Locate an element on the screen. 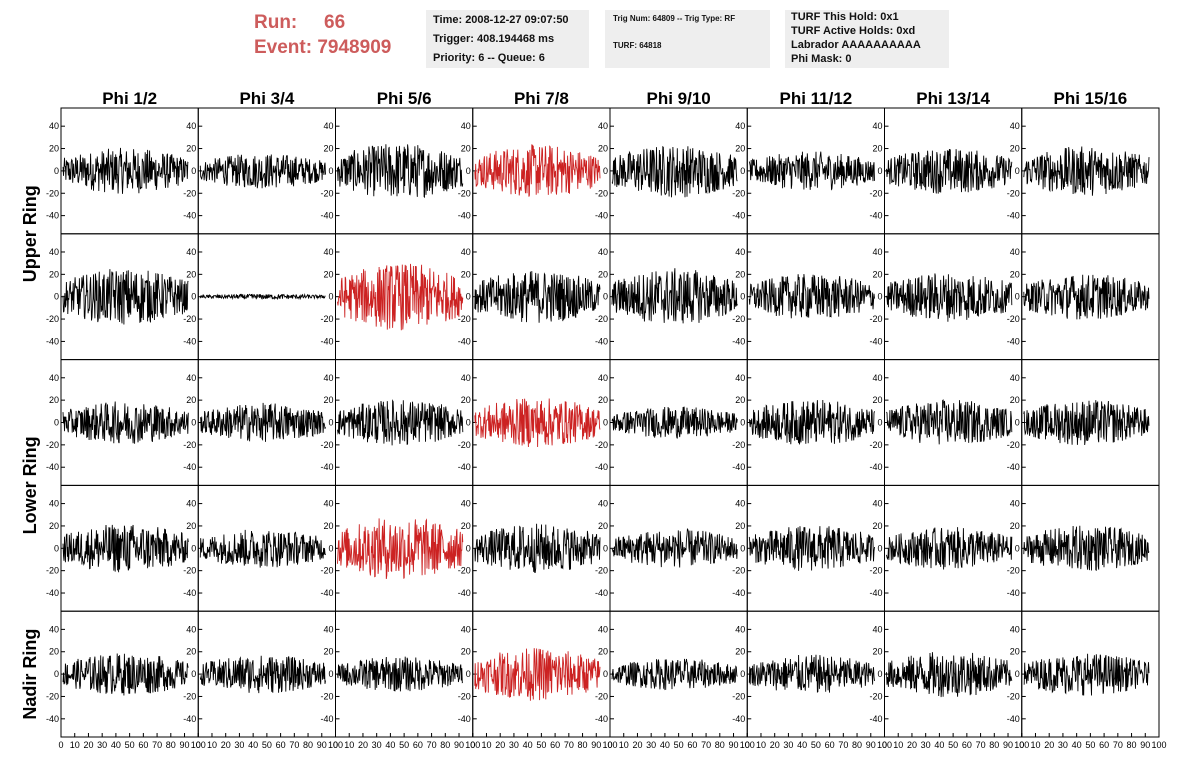 The width and height of the screenshot is (1196, 772). priority-text: Priority: 6 -- Queue: 6 is located at coordinates (489, 58).